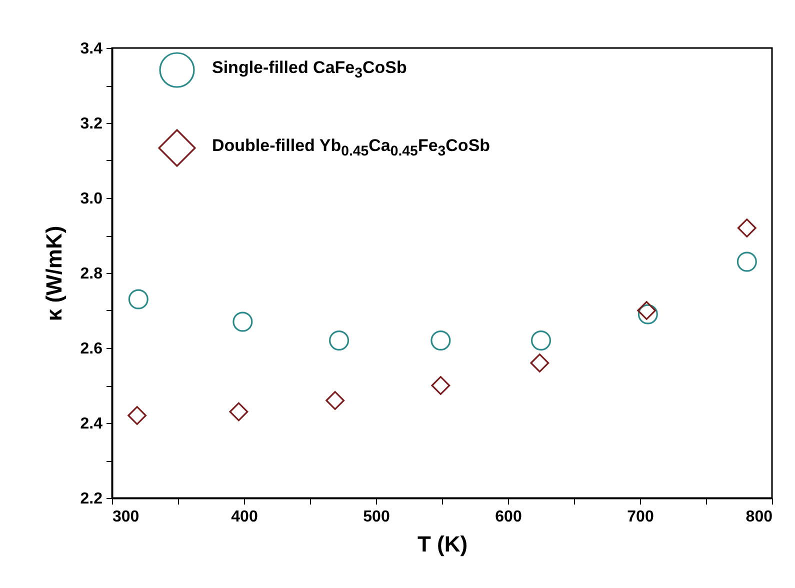 The image size is (795, 588). I want to click on y-tick-label: 3.2, so click(91, 124).